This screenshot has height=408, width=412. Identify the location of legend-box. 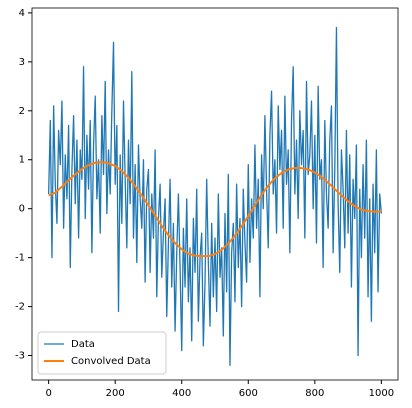
(102, 353).